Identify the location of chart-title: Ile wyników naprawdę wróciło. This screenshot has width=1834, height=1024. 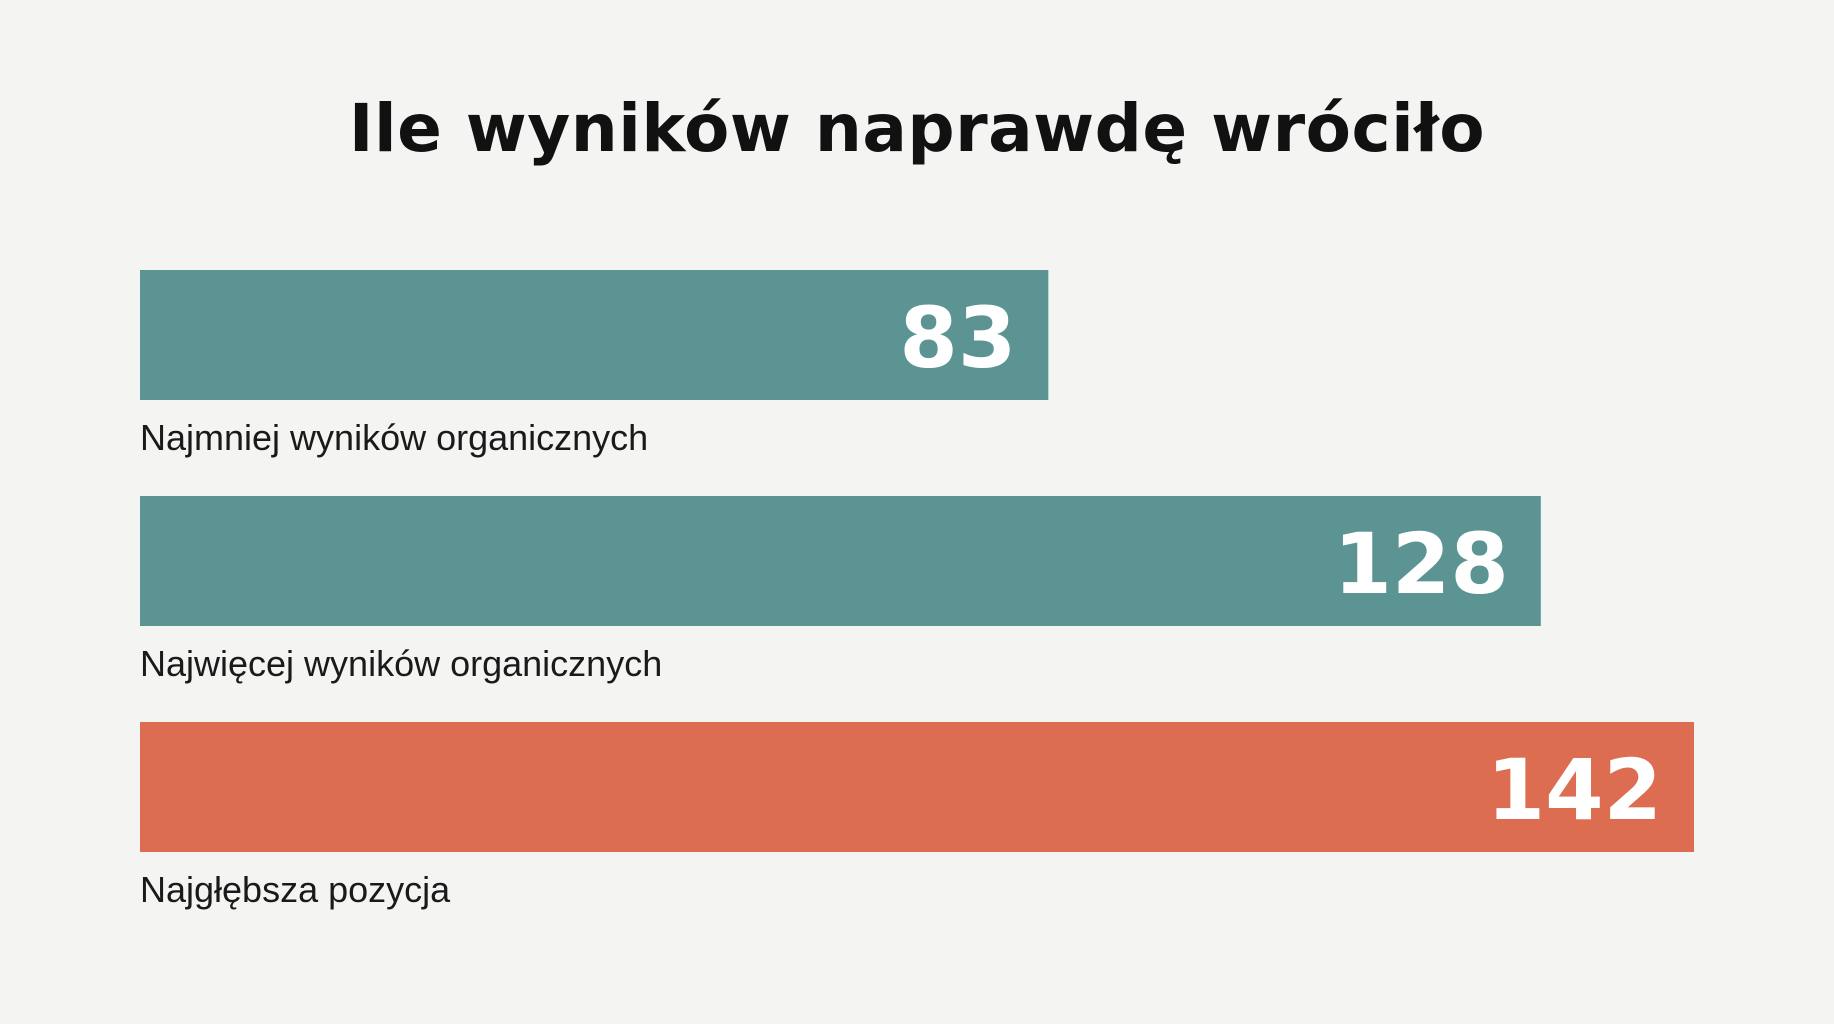
(917, 128).